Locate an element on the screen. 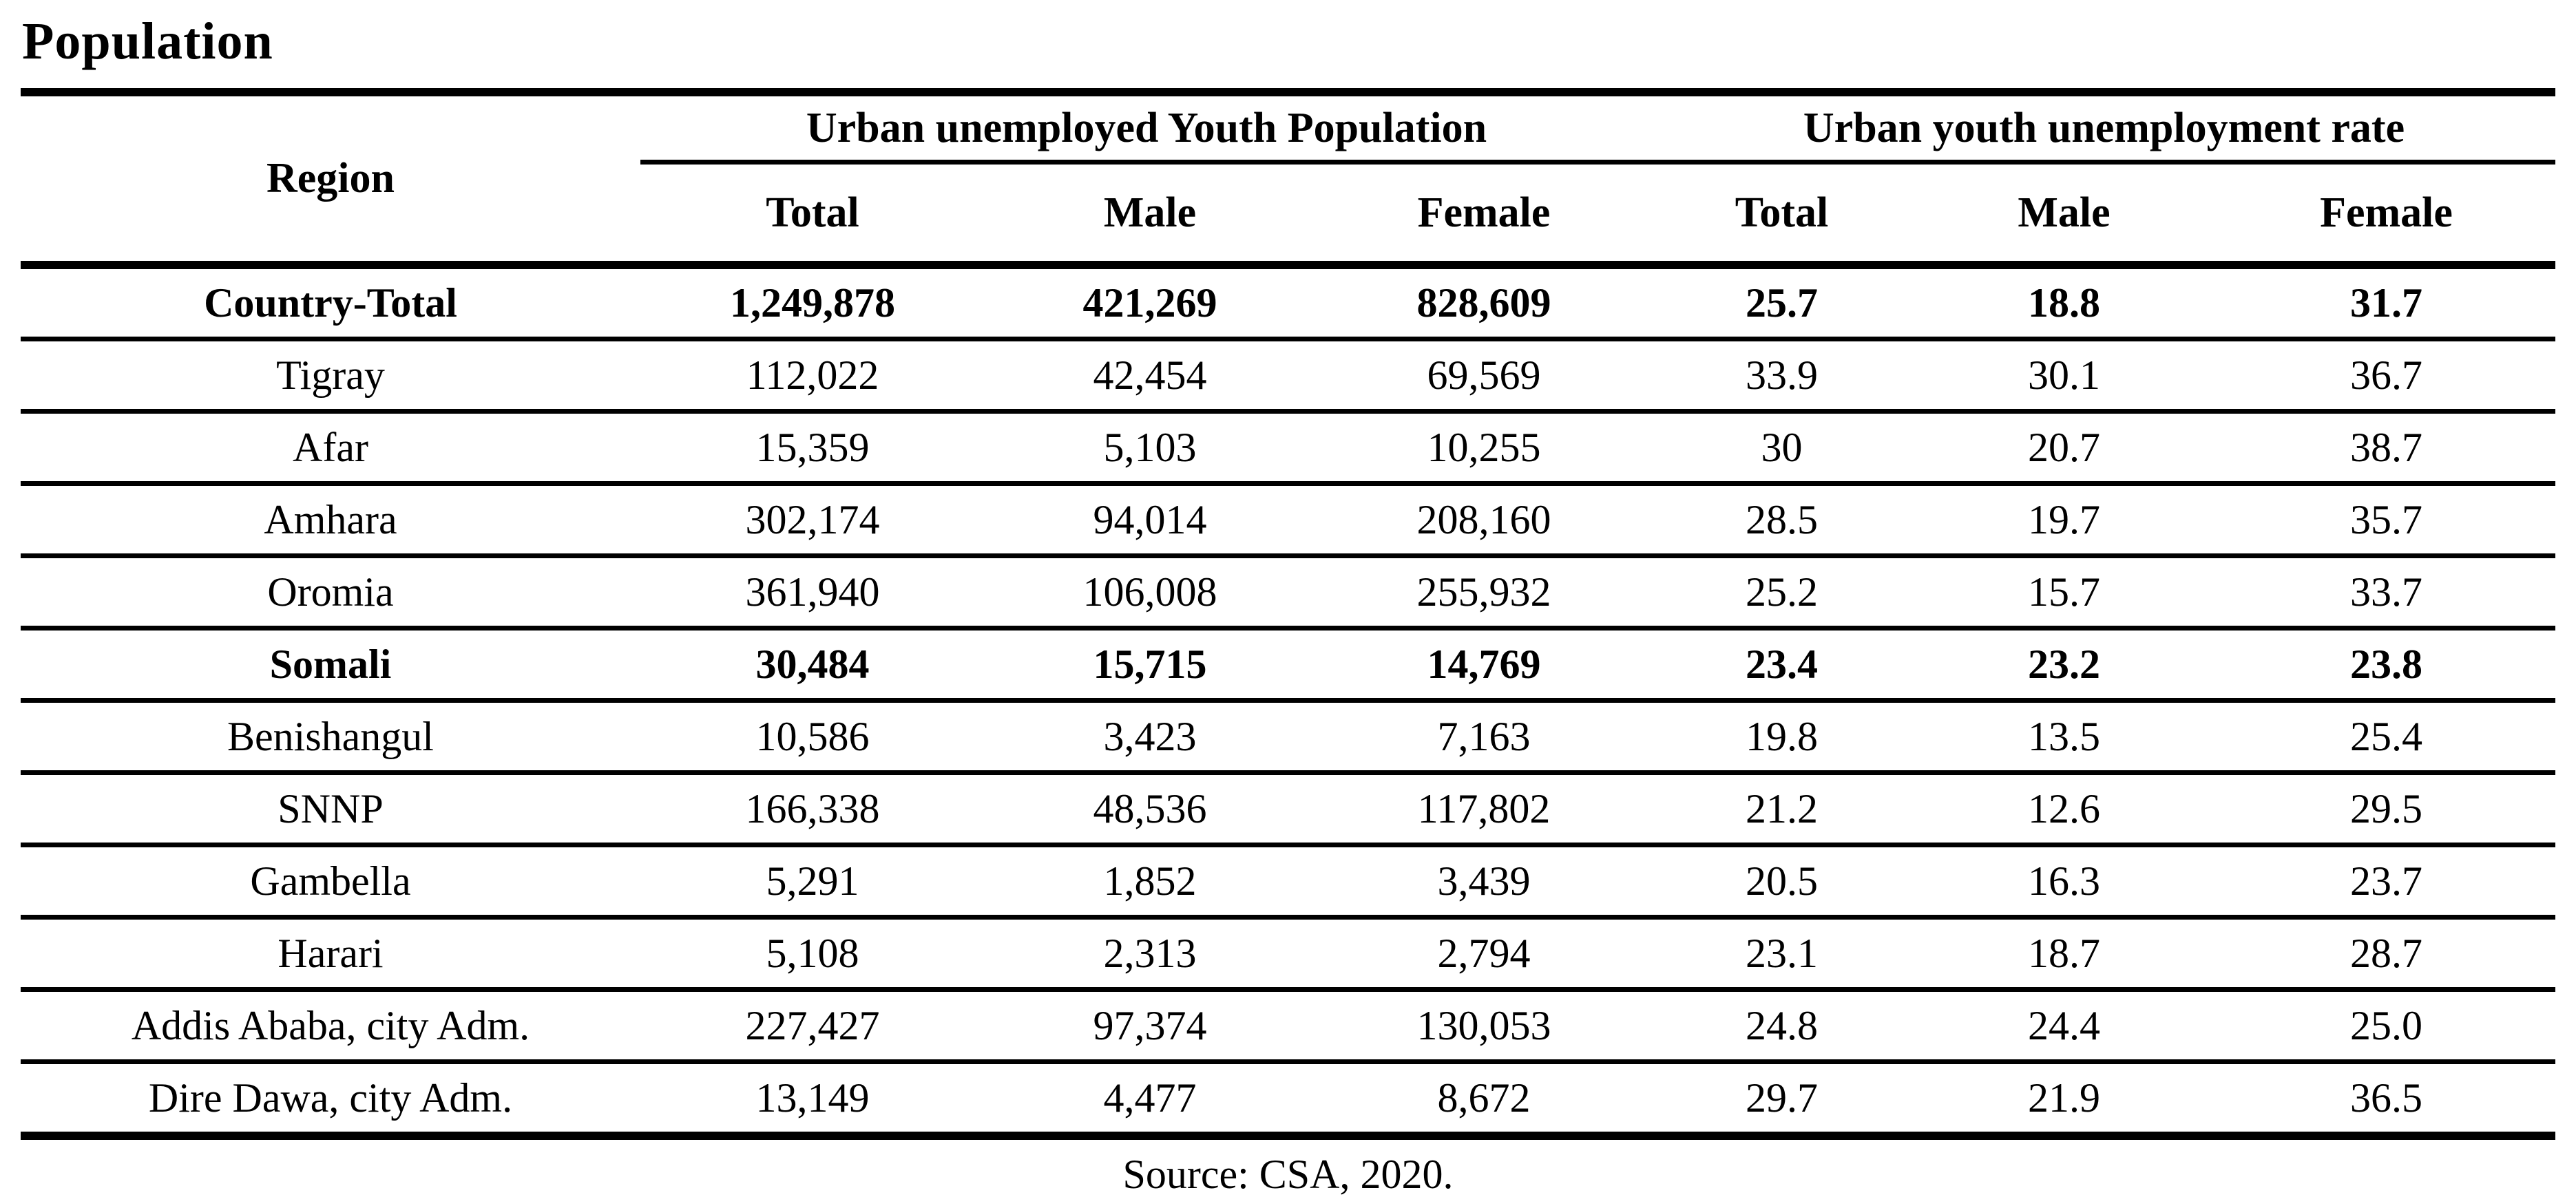 The height and width of the screenshot is (1197, 2576). value-cell: 33.7 is located at coordinates (2386, 593).